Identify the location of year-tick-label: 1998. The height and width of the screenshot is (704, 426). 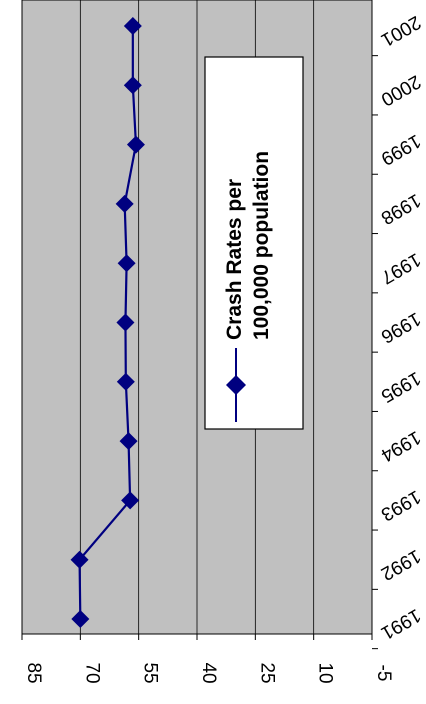
(400, 208).